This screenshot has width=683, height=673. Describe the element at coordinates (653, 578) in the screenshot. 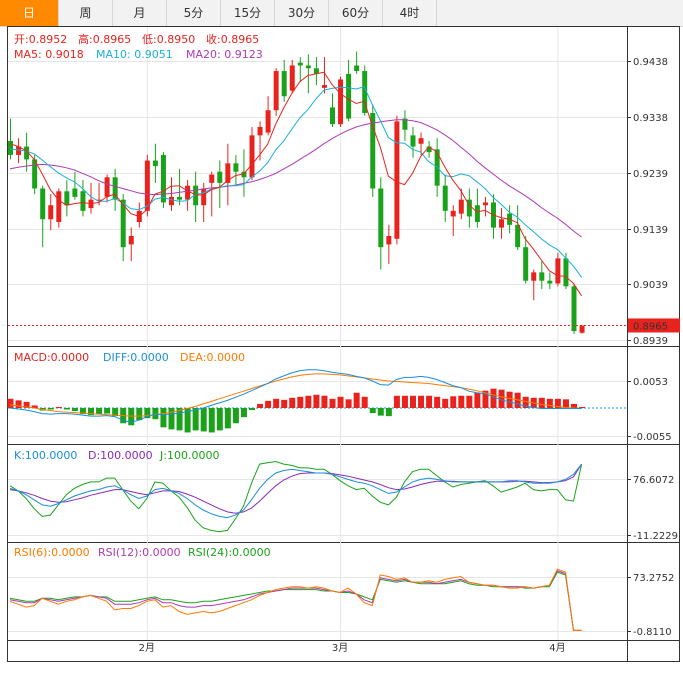

I see `rsi-y-tick: 73.2752` at that location.